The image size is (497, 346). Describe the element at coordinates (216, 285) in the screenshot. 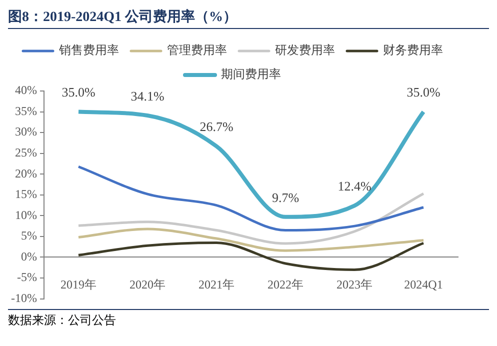

I see `x-tick-label: 2021年` at that location.